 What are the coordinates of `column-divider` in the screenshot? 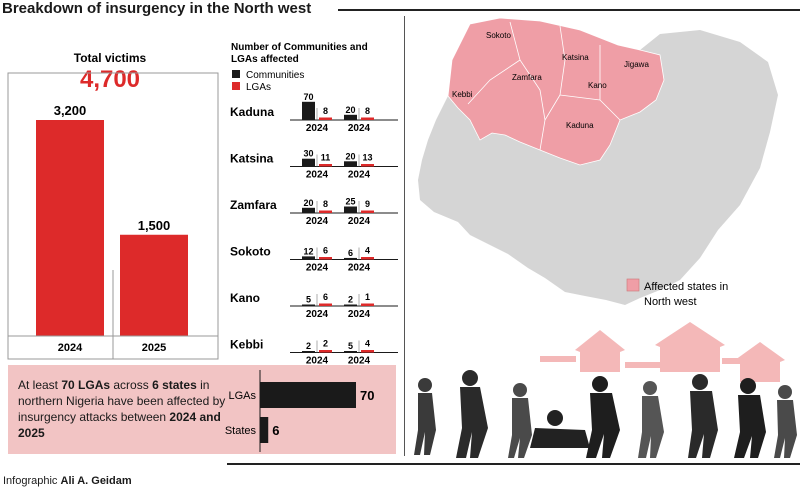 It's located at (404, 236).